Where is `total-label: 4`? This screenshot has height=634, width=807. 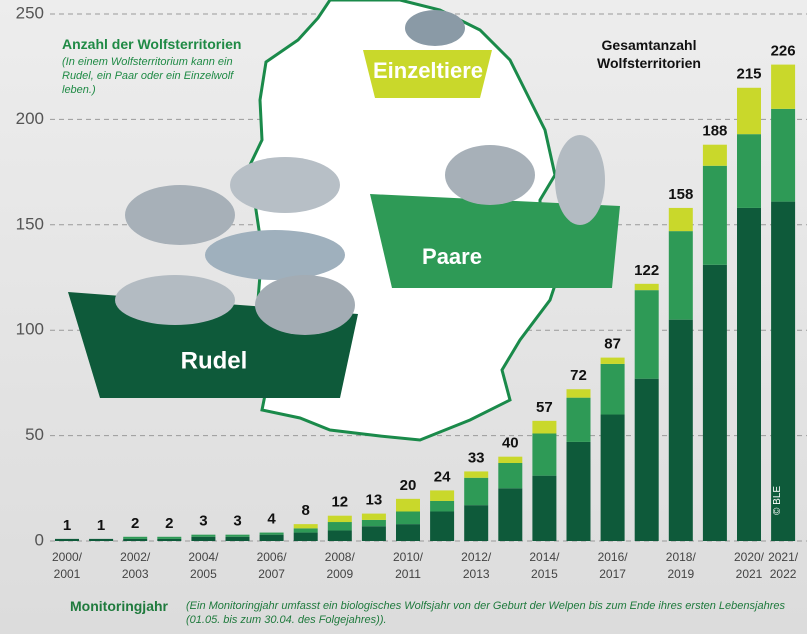
total-label: 4 is located at coordinates (271, 519).